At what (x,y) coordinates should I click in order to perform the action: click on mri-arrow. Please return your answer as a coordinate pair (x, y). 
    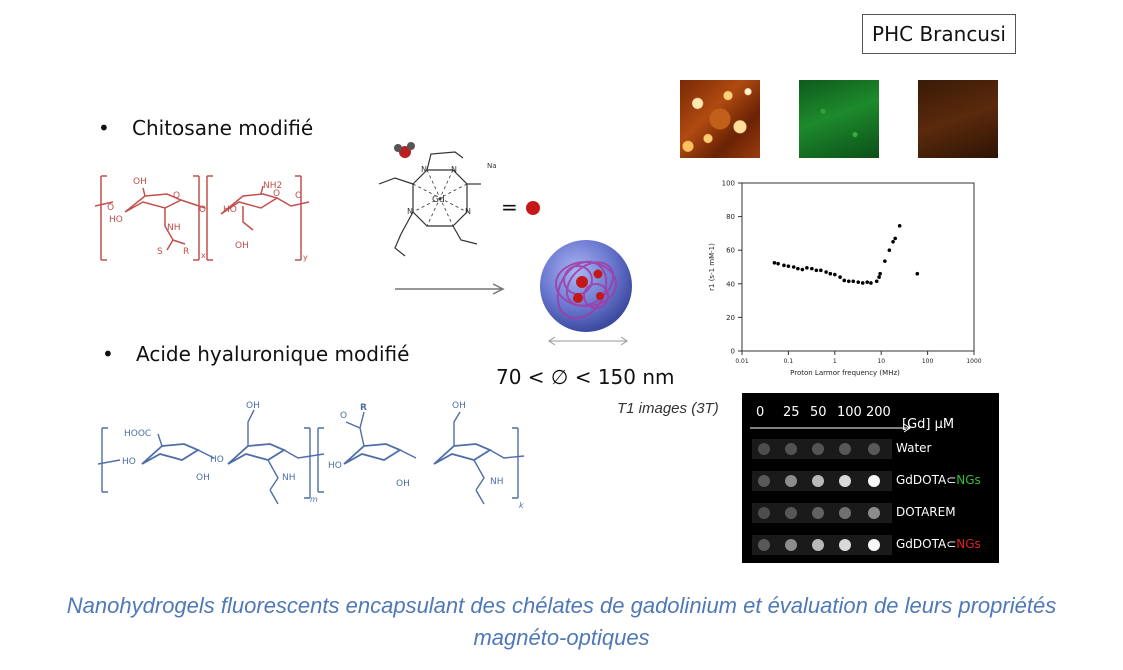
    Looking at the image, I should click on (830, 428).